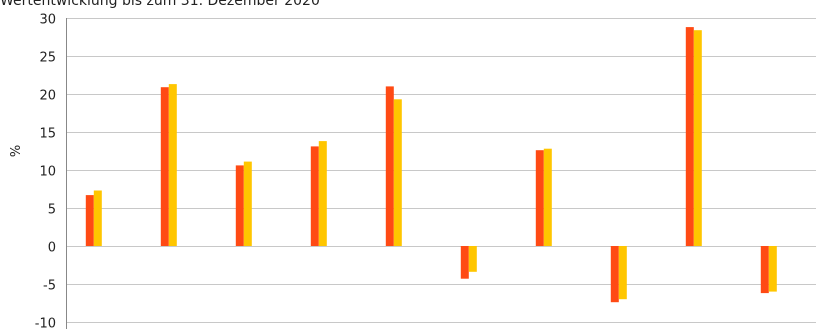 The height and width of the screenshot is (329, 819). I want to click on y-axis-label: %, so click(16, 151).